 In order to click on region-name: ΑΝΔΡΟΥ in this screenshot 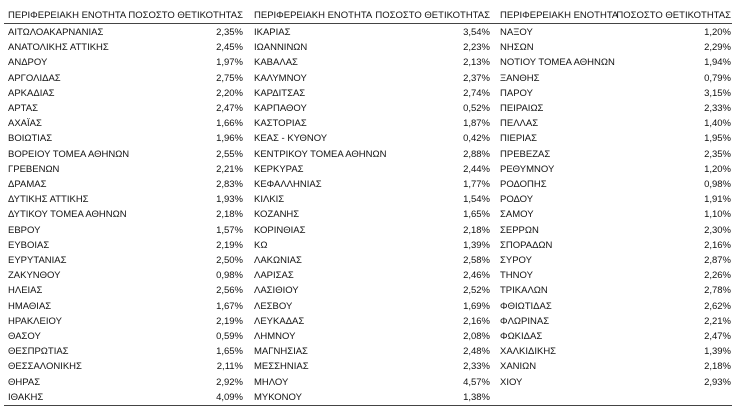, I will do `click(28, 63)`.